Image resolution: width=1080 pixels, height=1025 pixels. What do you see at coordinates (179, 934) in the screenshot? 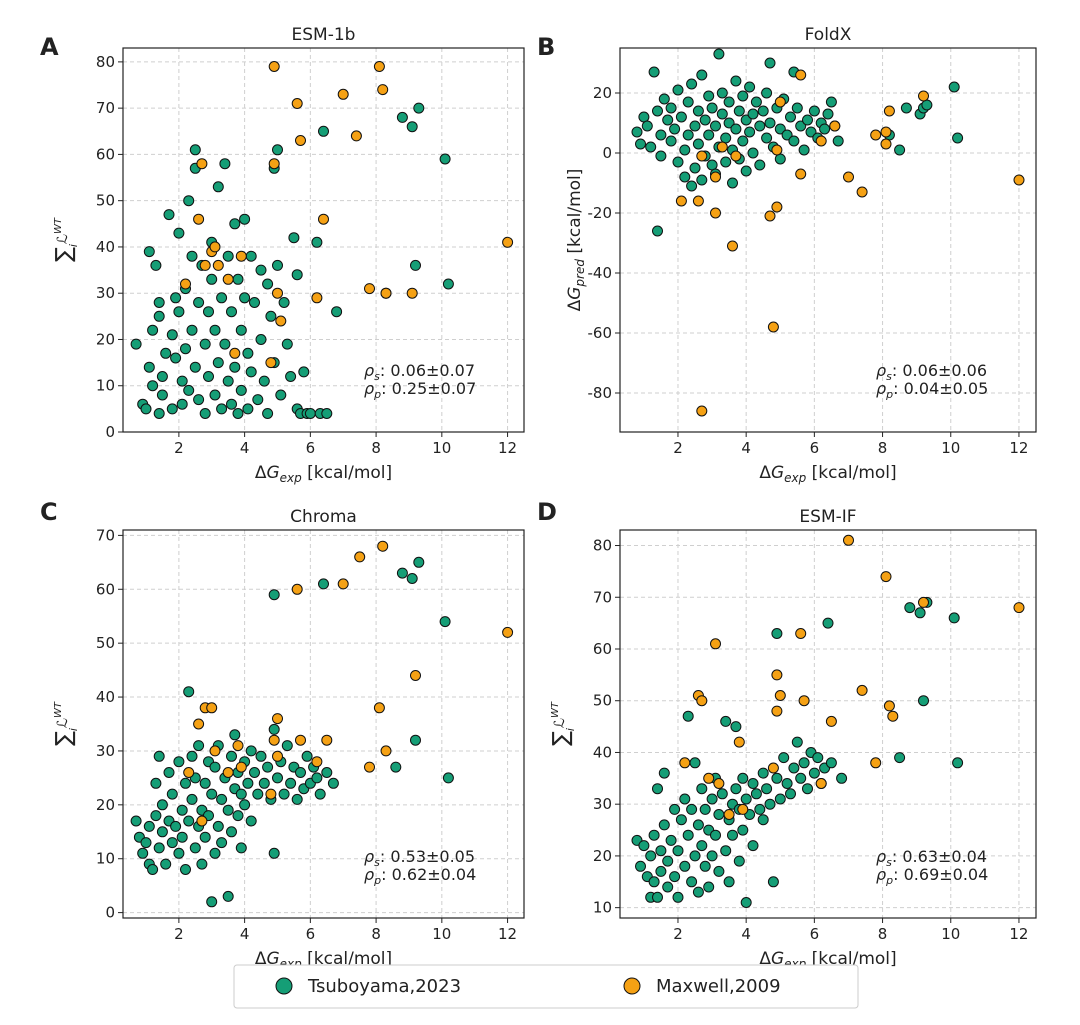
I see `x-tick-label: 2` at bounding box center [179, 934].